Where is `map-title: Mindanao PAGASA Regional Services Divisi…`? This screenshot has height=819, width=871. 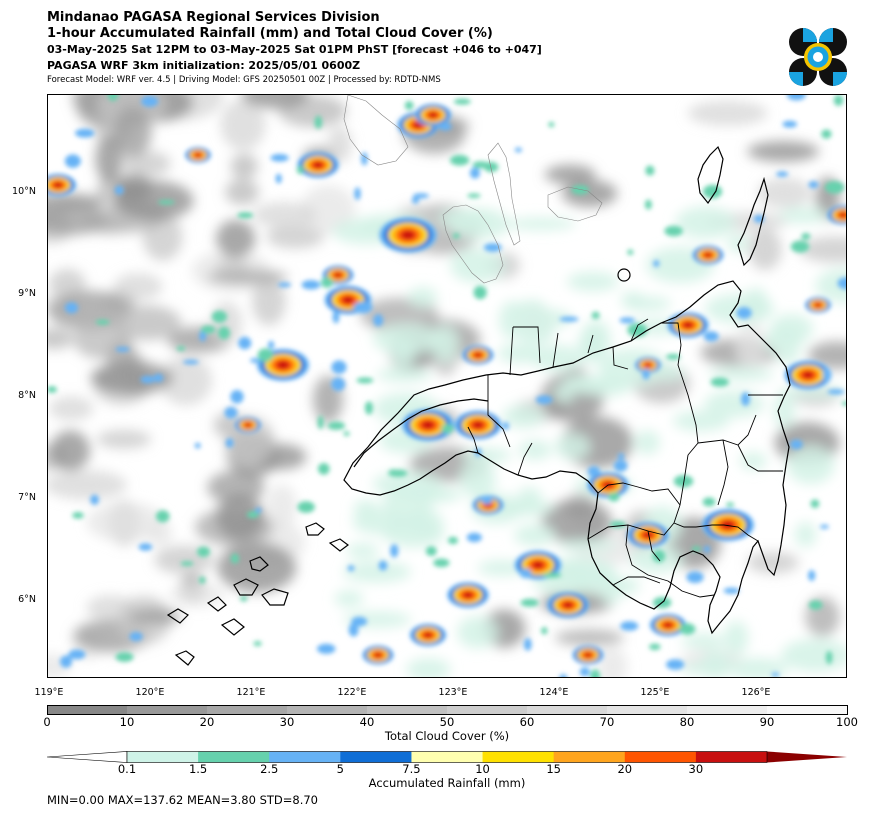
map-title: Mindanao PAGASA Regional Services Divisi… is located at coordinates (213, 17).